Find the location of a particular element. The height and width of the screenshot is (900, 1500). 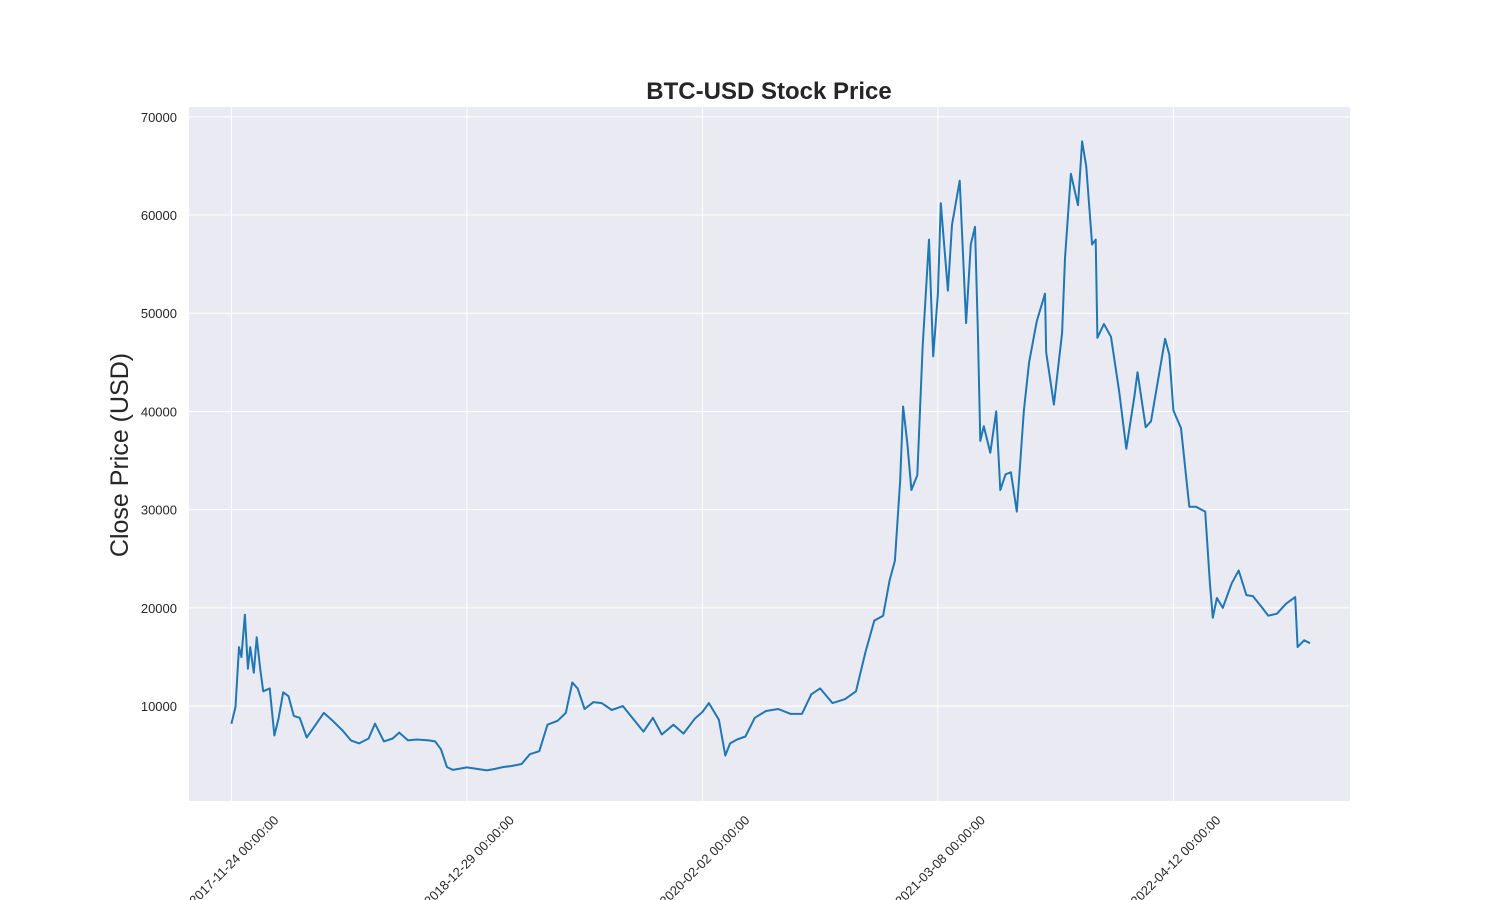

y-tick-label: 50000 is located at coordinates (159, 313).